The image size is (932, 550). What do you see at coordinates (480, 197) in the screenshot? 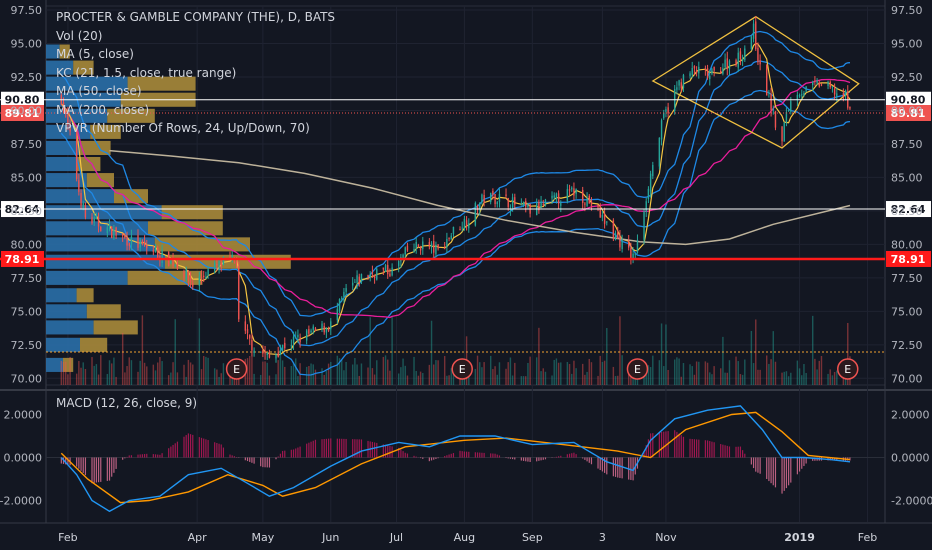
I see `ma200-line` at bounding box center [480, 197].